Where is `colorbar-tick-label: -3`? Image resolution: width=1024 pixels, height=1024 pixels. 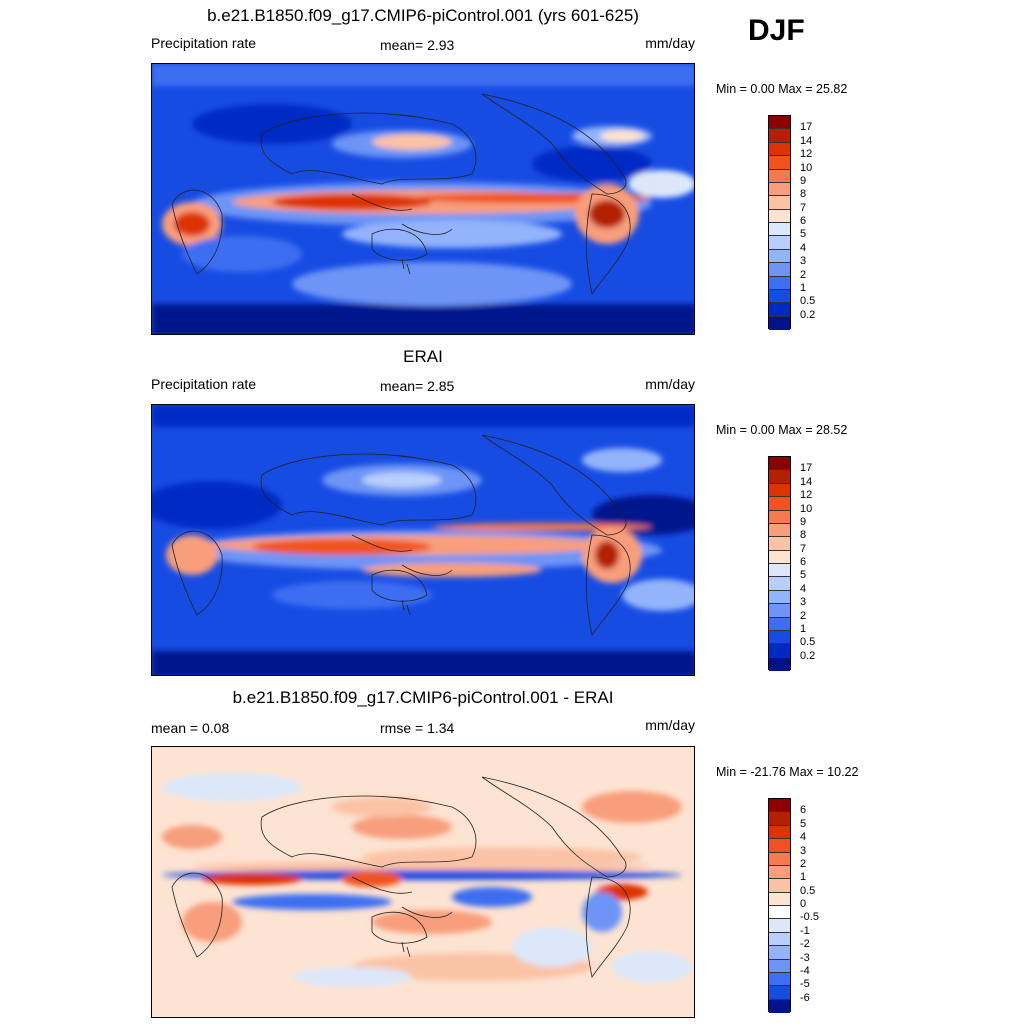
colorbar-tick-label: -3 is located at coordinates (805, 957).